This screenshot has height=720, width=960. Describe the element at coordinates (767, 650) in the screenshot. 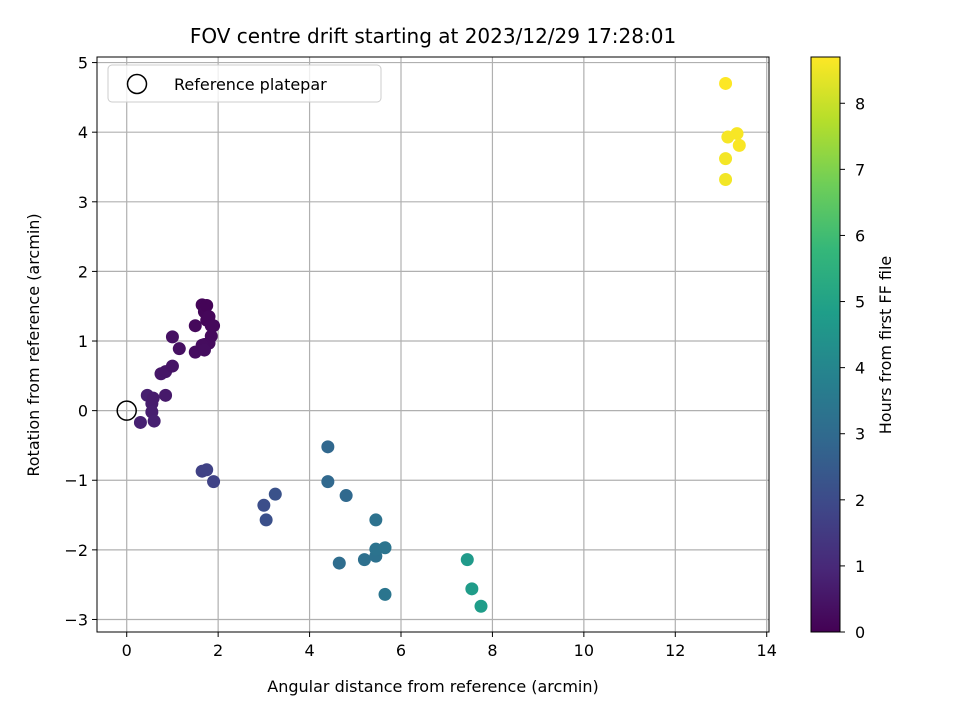

I see `x-tick-label: 14` at that location.